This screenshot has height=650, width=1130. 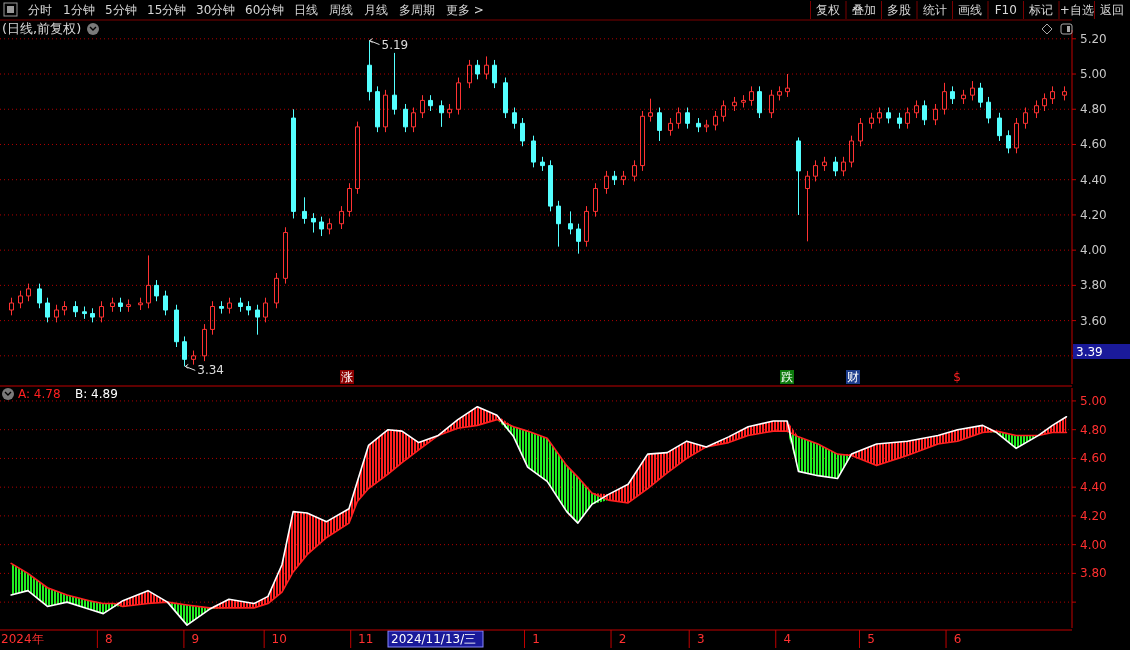 What do you see at coordinates (1089, 352) in the screenshot?
I see `text: 3.39` at bounding box center [1089, 352].